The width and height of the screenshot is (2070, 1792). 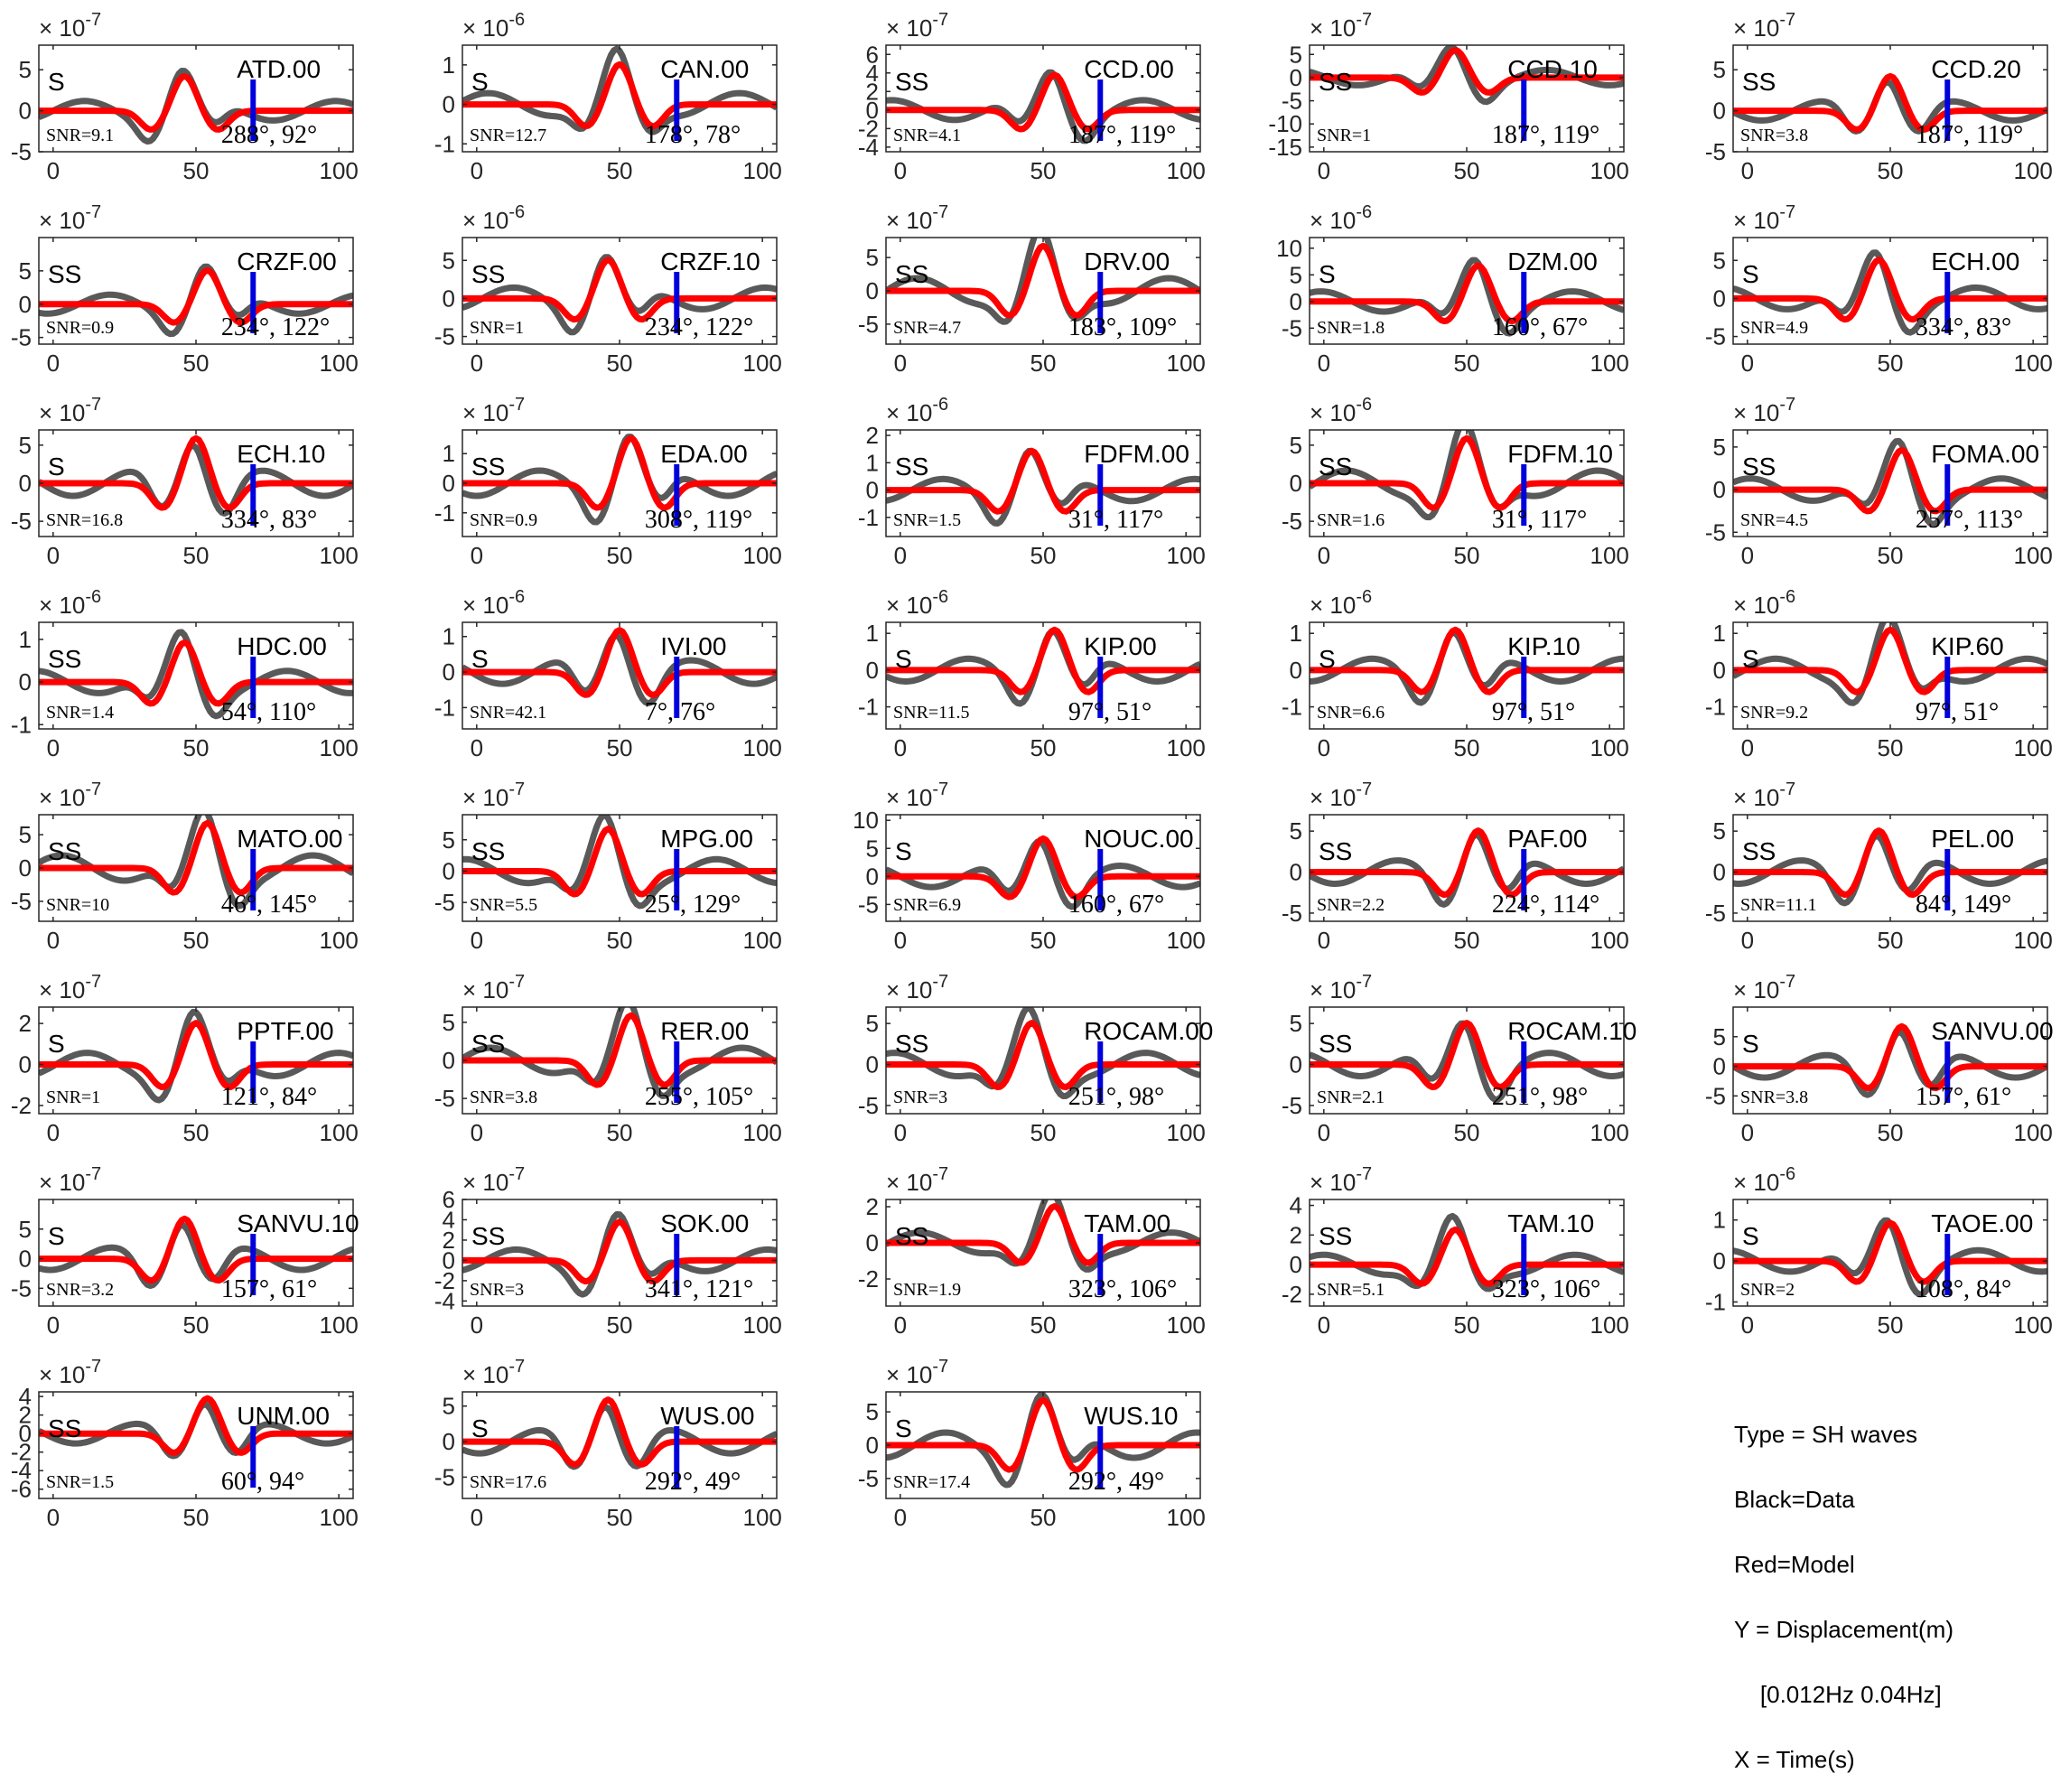 What do you see at coordinates (1552, 69) in the screenshot?
I see `station-title: CCD.10` at bounding box center [1552, 69].